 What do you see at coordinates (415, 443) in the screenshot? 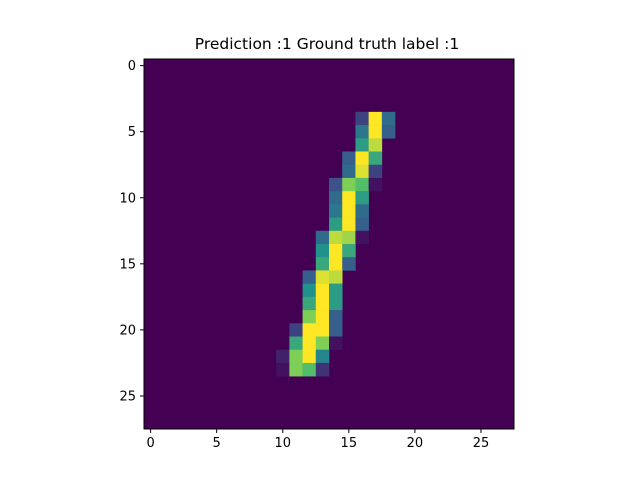
I see `x-tick-label: 20` at bounding box center [415, 443].